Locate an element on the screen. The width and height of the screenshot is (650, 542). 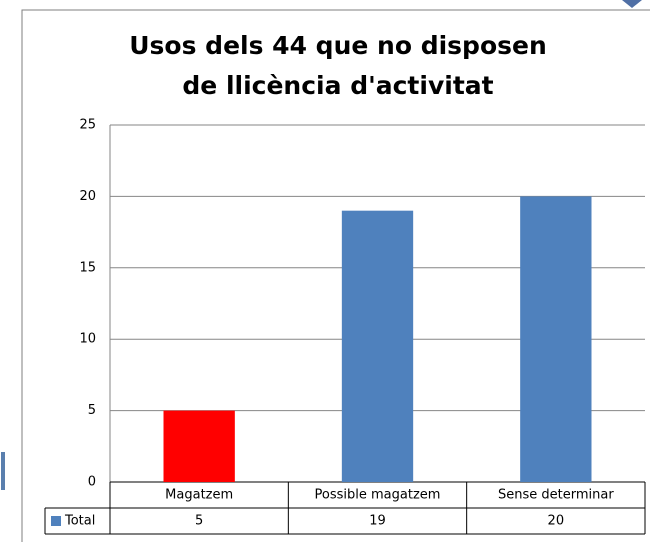
table-value: 20 is located at coordinates (556, 521).